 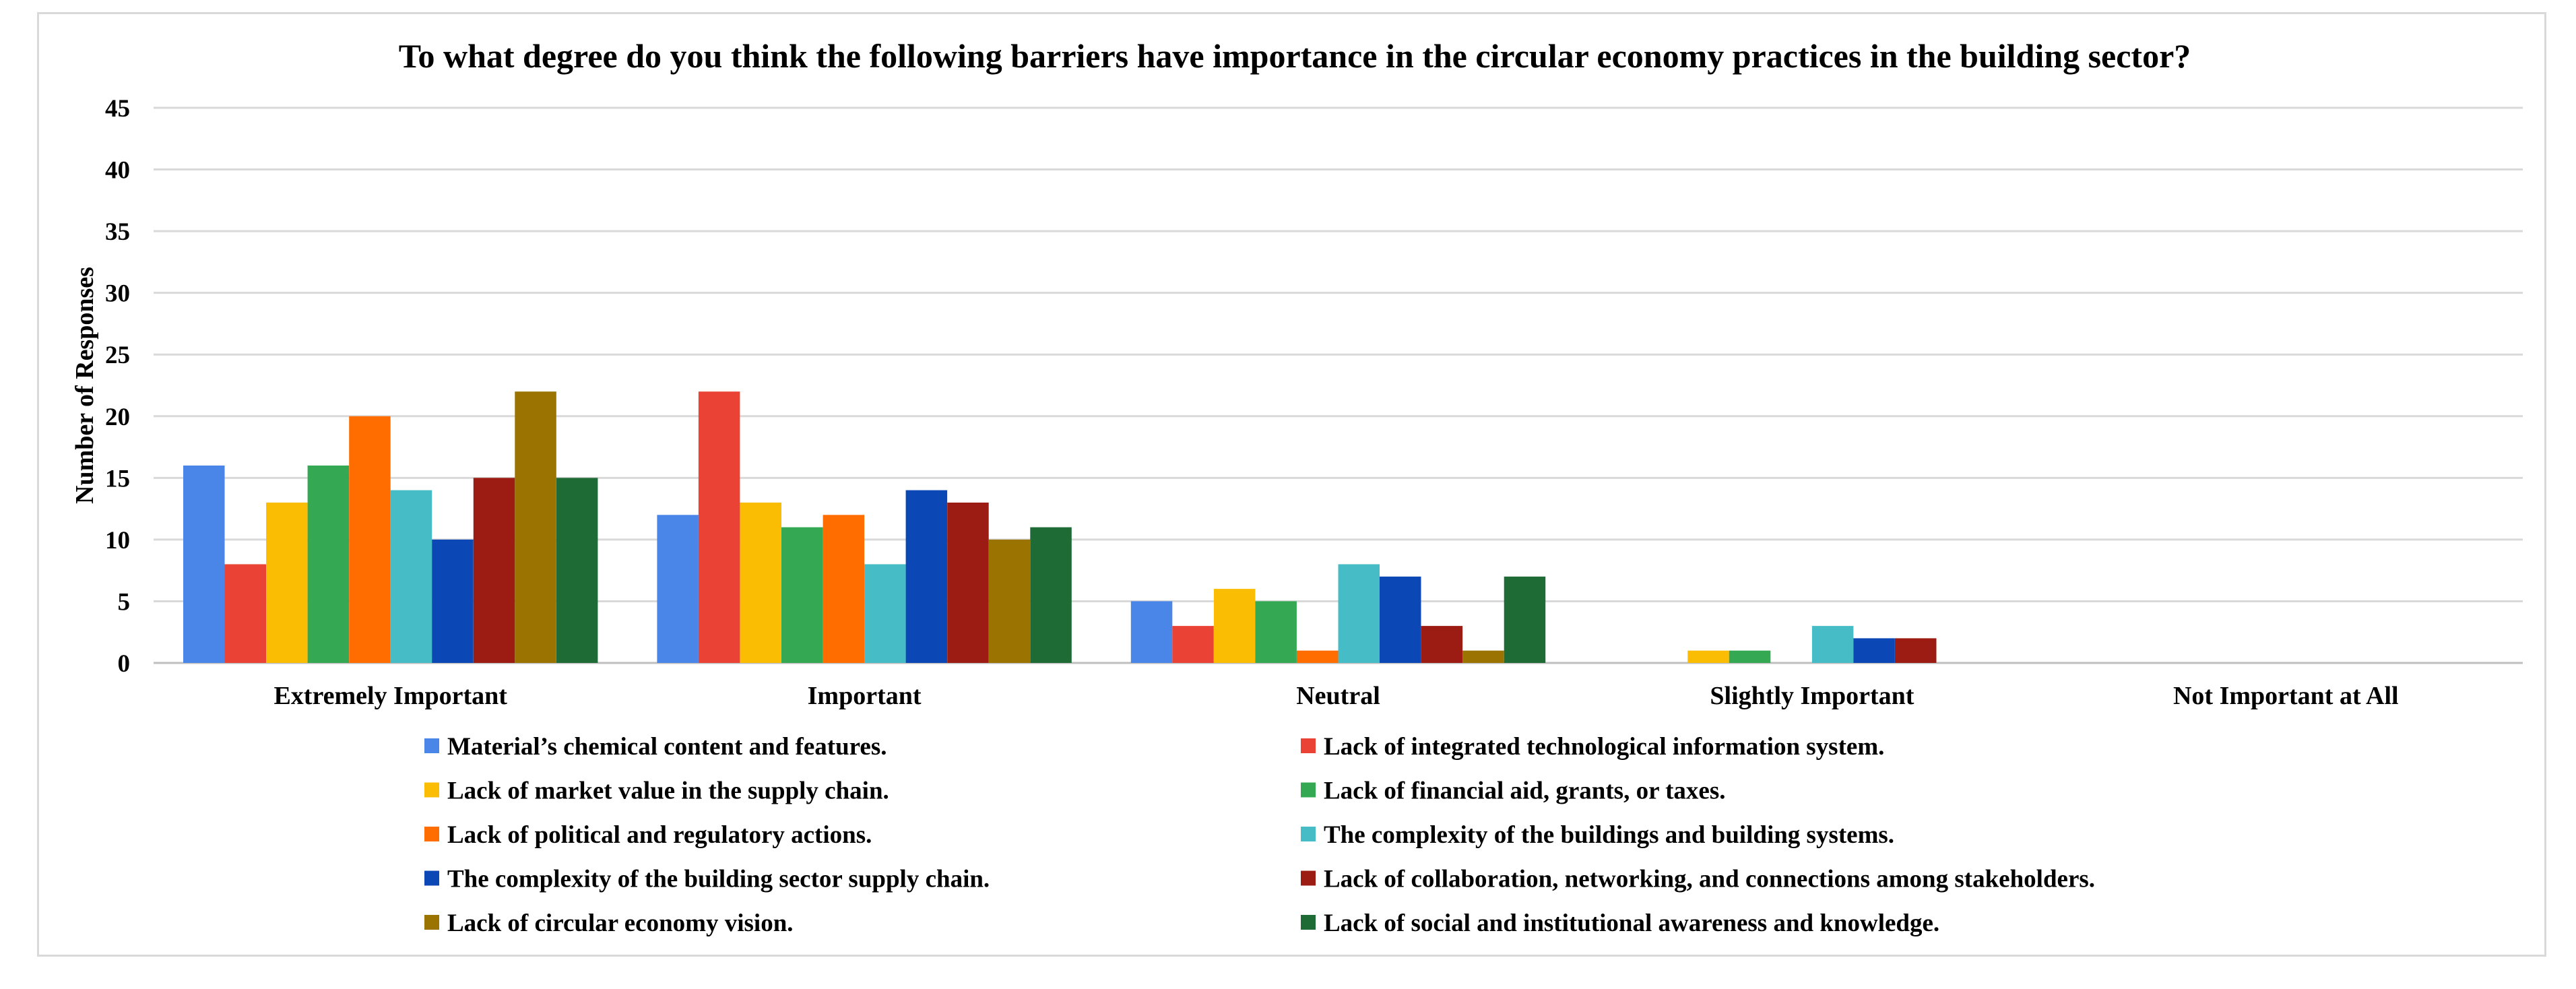 What do you see at coordinates (118, 540) in the screenshot?
I see `y-tick-label: 10` at bounding box center [118, 540].